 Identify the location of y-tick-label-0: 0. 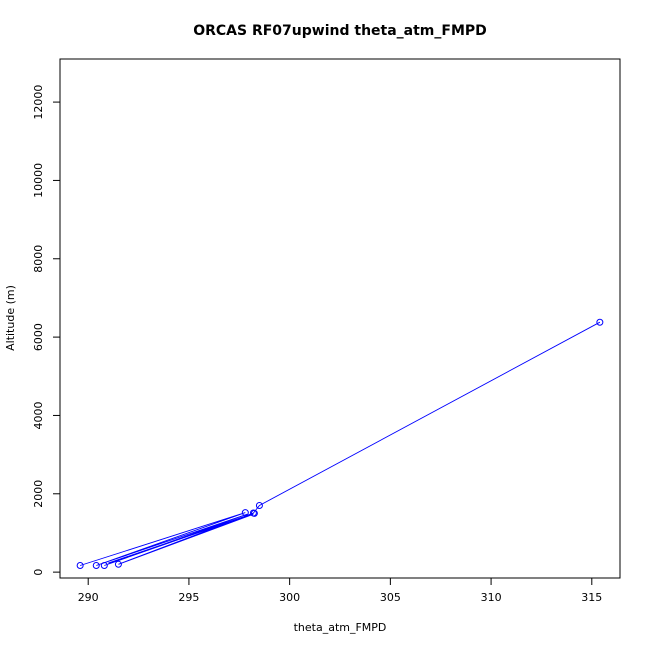
(38, 572).